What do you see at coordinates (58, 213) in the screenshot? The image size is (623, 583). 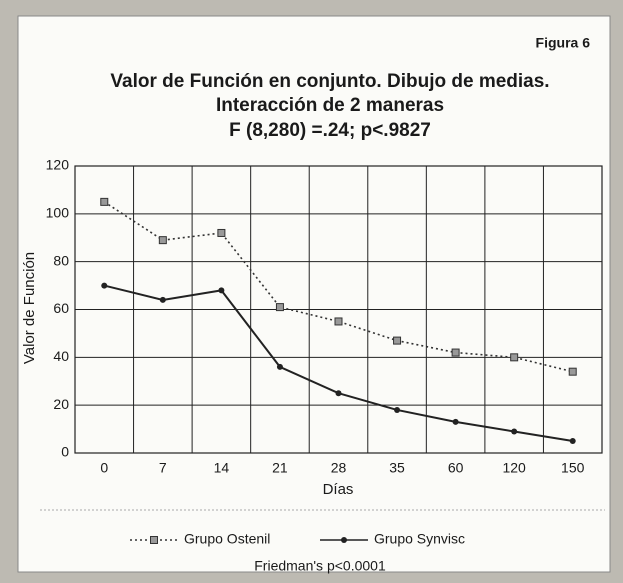 I see `y-tick-label: 100` at bounding box center [58, 213].